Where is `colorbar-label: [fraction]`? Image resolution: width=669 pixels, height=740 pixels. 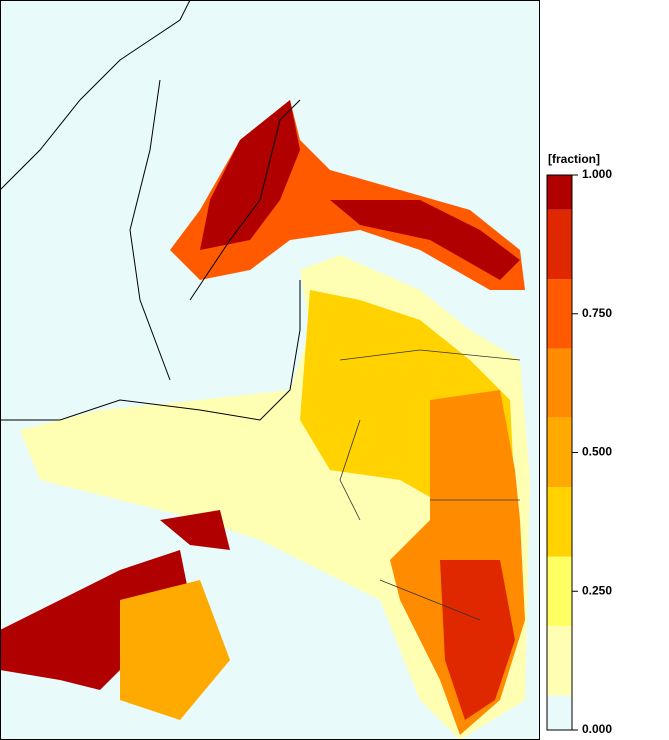 colorbar-label: [fraction] is located at coordinates (574, 159).